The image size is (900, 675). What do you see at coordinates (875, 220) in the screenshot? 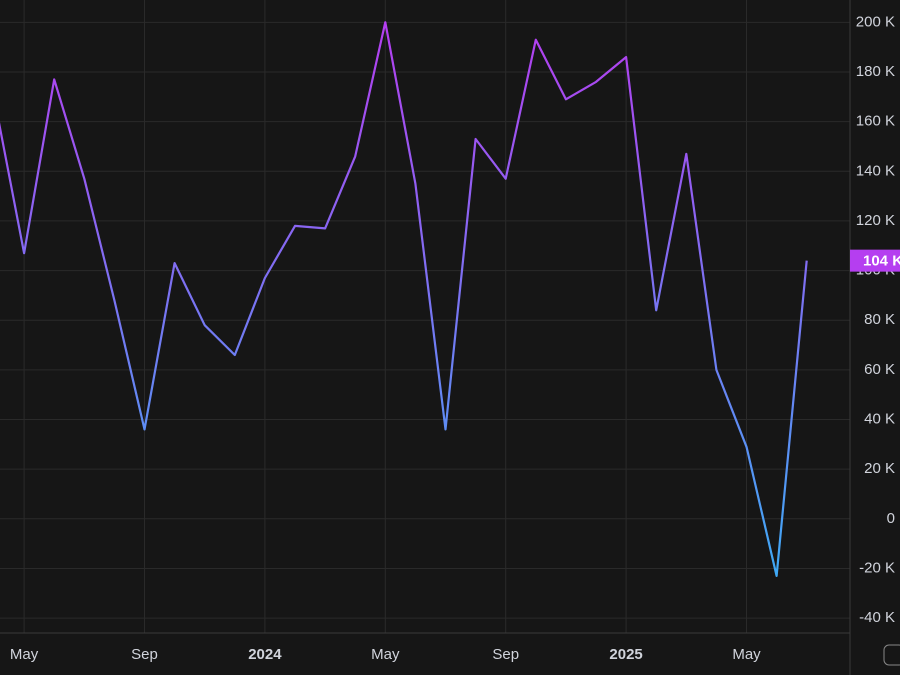
I see `y-tick-label: 120 K` at bounding box center [875, 220].